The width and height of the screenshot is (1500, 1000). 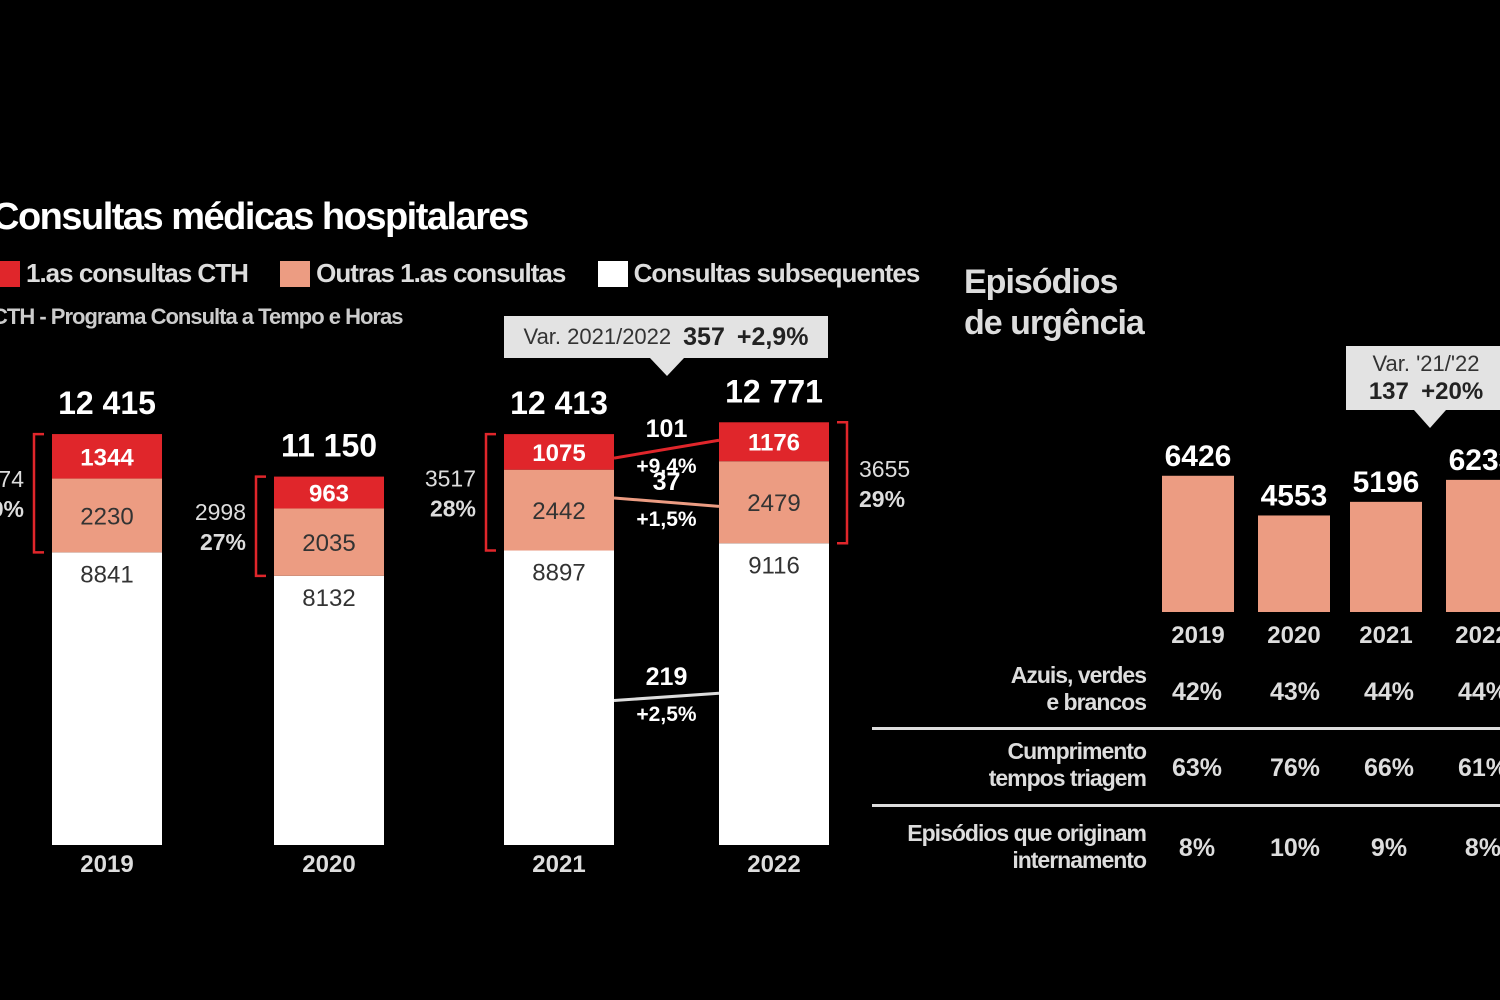 What do you see at coordinates (1452, 391) in the screenshot?
I see `episodes-variation-pct: +20%` at bounding box center [1452, 391].